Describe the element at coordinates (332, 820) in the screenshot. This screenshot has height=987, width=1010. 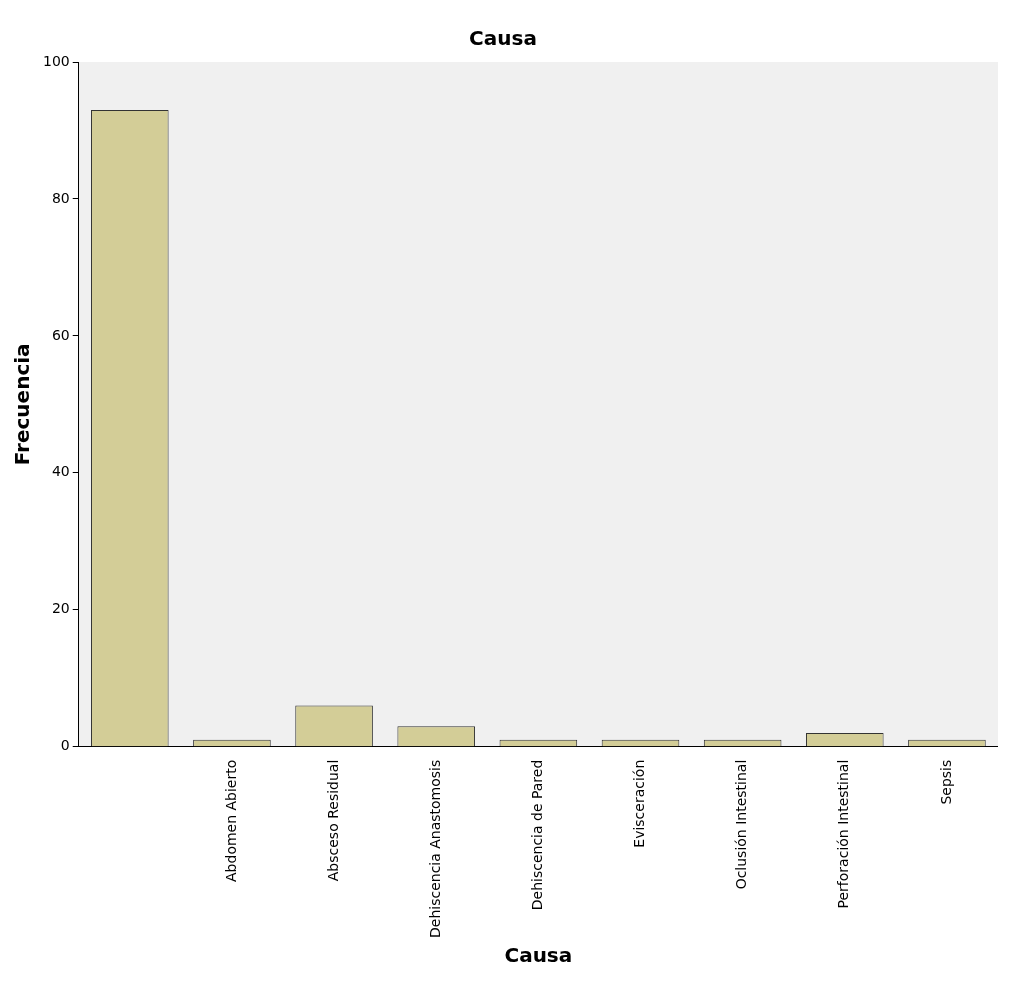
I see `x-tick-label: Absceso Residual` at that location.